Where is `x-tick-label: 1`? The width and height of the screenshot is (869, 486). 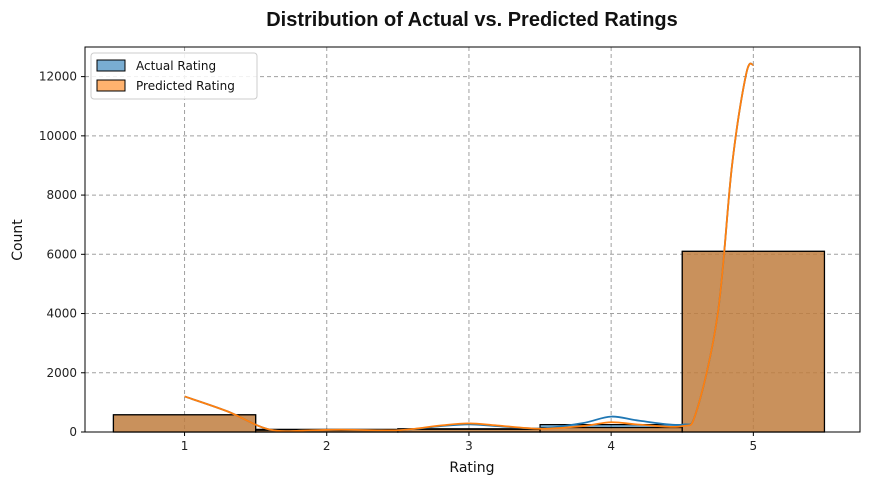
x-tick-label: 1 is located at coordinates (185, 446).